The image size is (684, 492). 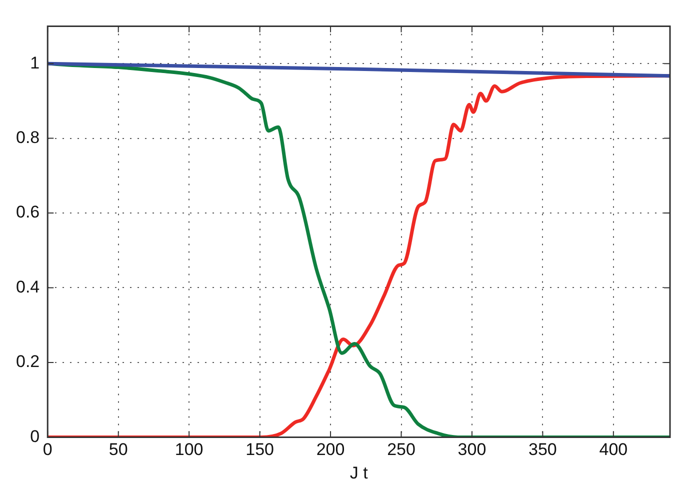 I want to click on x-tick-label: 100, so click(x=189, y=450).